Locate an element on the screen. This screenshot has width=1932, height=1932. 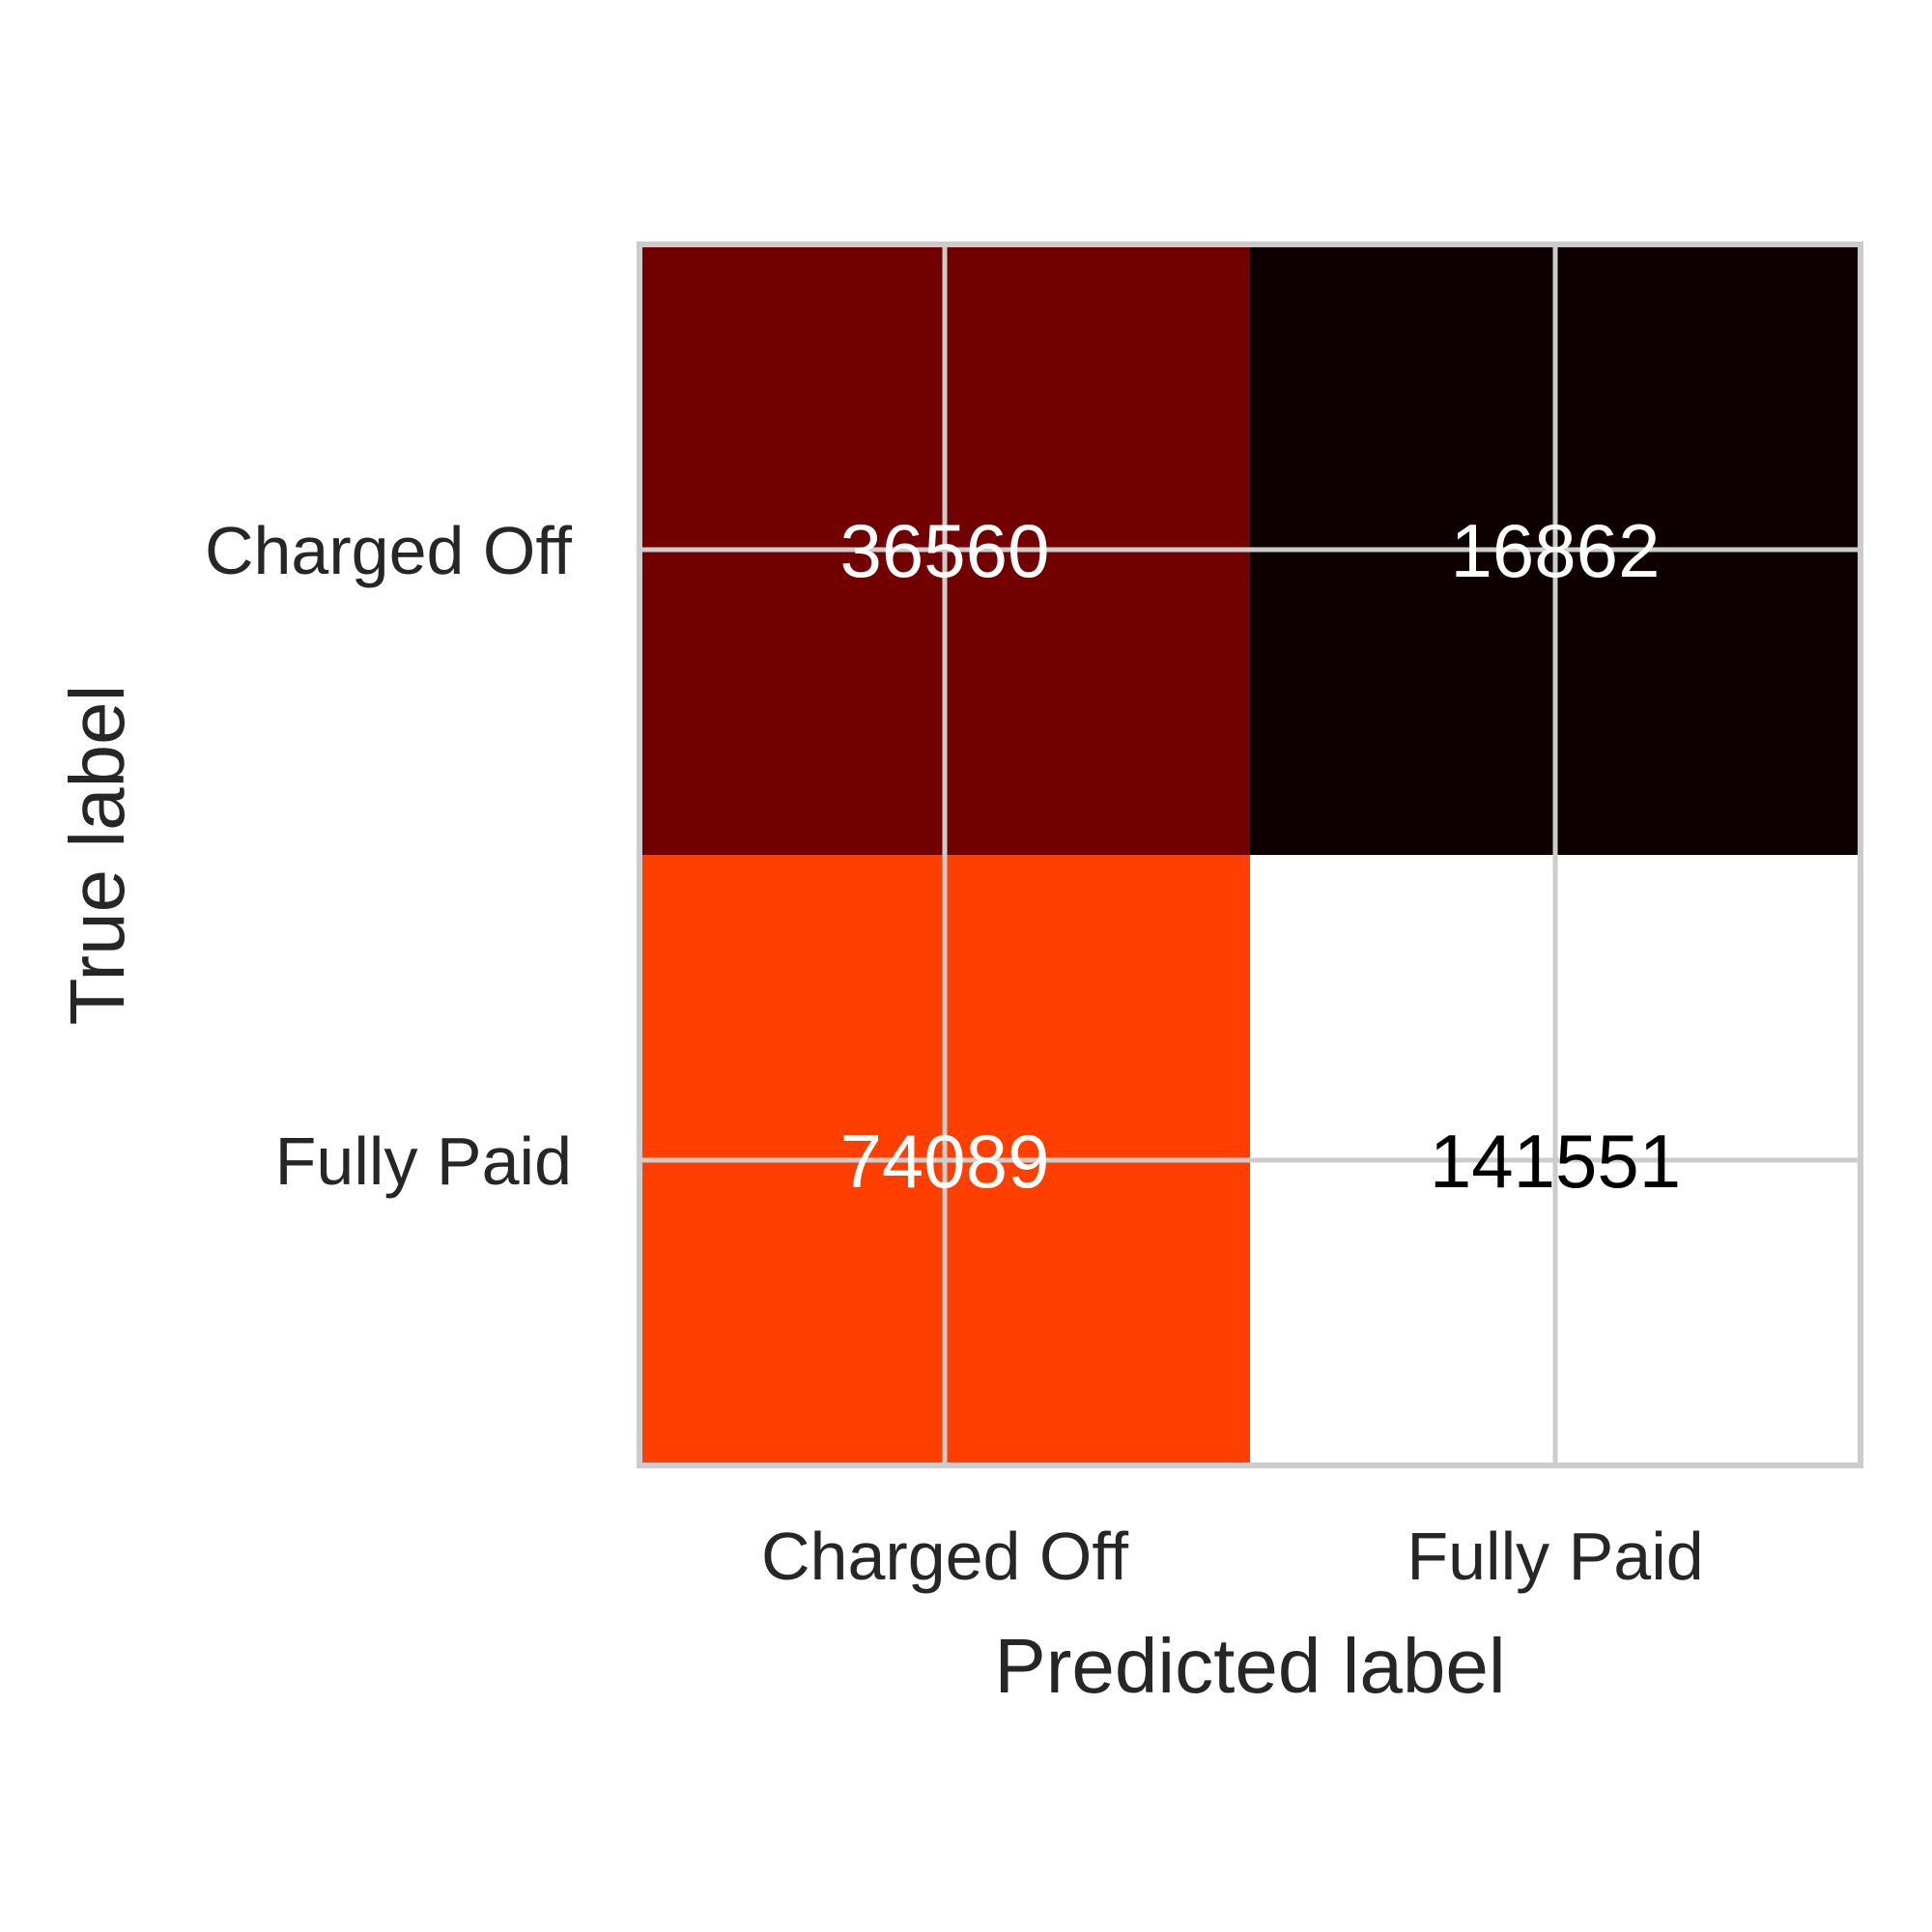
y-tick-label: Fully Paid is located at coordinates (423, 1161).